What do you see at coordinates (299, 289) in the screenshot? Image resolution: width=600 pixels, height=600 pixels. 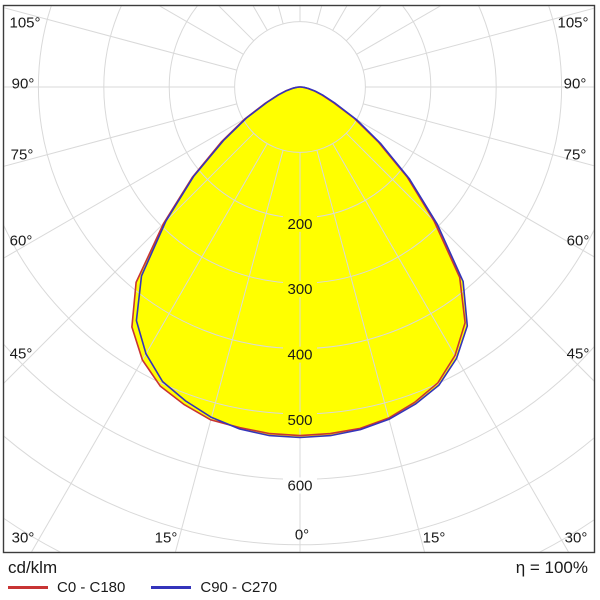 I see `radial-tick-label: 300` at bounding box center [299, 289].